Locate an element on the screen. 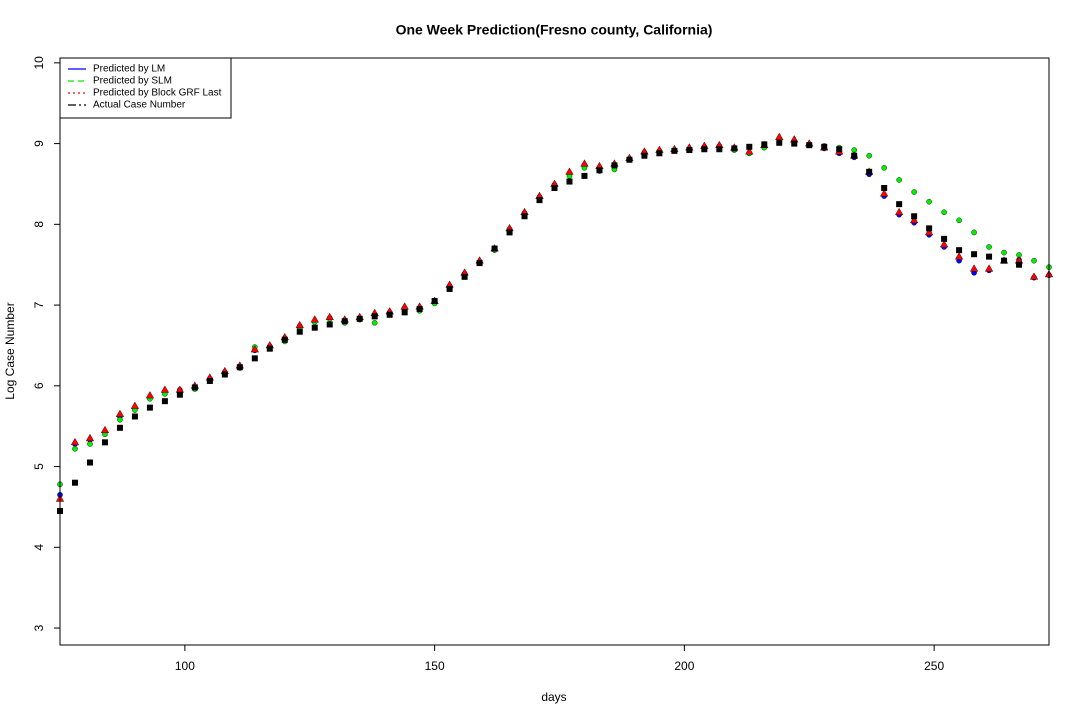 The image size is (1080, 720). legend-label: Predicted by LM is located at coordinates (129, 69).